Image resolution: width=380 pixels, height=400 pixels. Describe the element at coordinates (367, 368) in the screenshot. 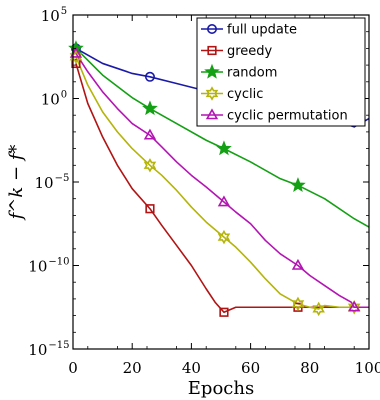

I see `x-tick-label: 100` at that location.